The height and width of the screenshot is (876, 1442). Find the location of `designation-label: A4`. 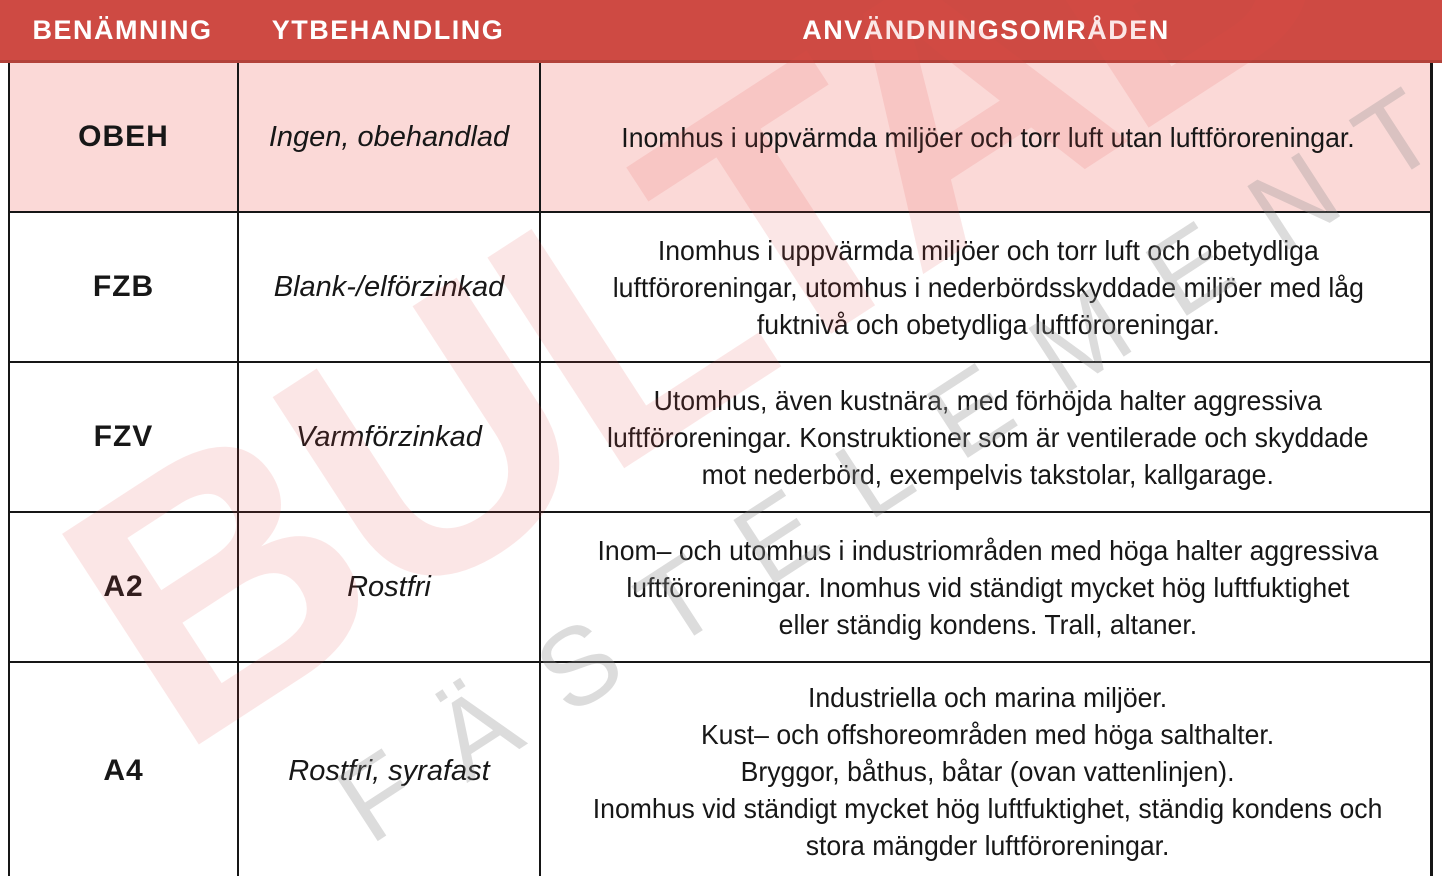

designation-label: A4 is located at coordinates (123, 770).